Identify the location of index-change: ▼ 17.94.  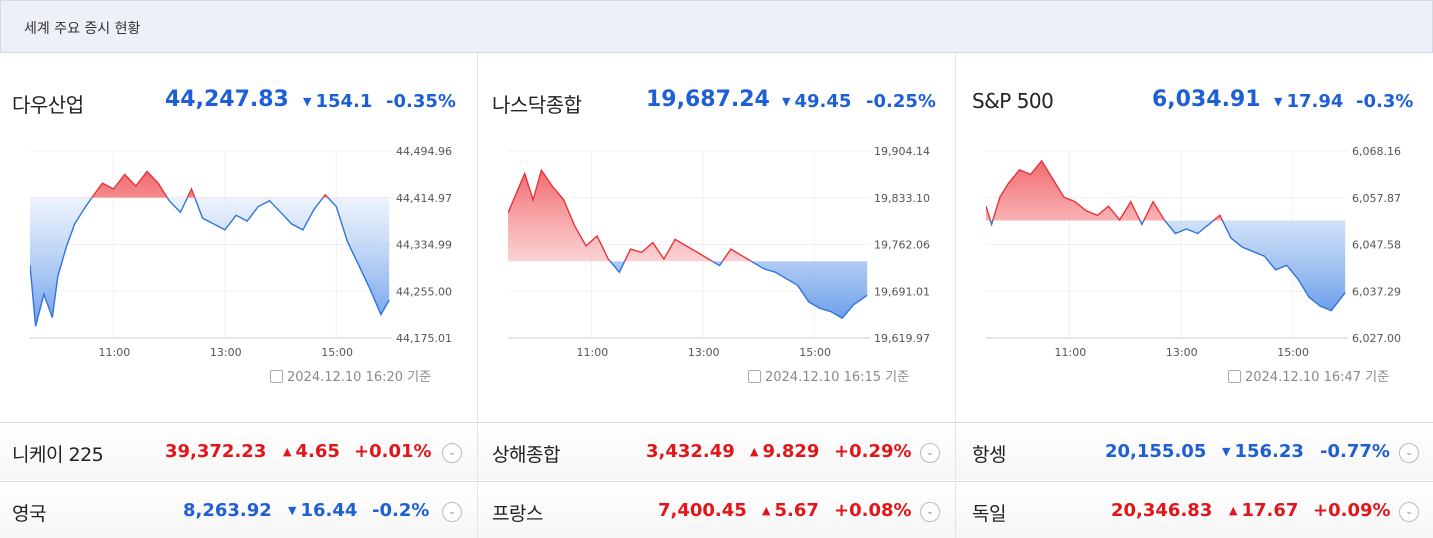
(1309, 101).